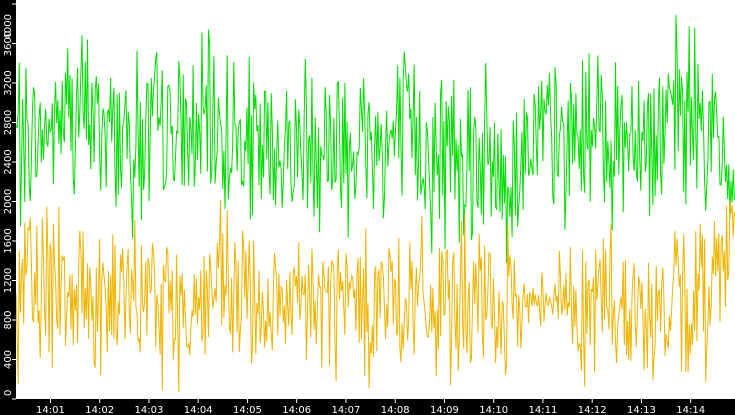 Image resolution: width=735 pixels, height=415 pixels. What do you see at coordinates (296, 410) in the screenshot?
I see `x-tick-label: 14:06` at bounding box center [296, 410].